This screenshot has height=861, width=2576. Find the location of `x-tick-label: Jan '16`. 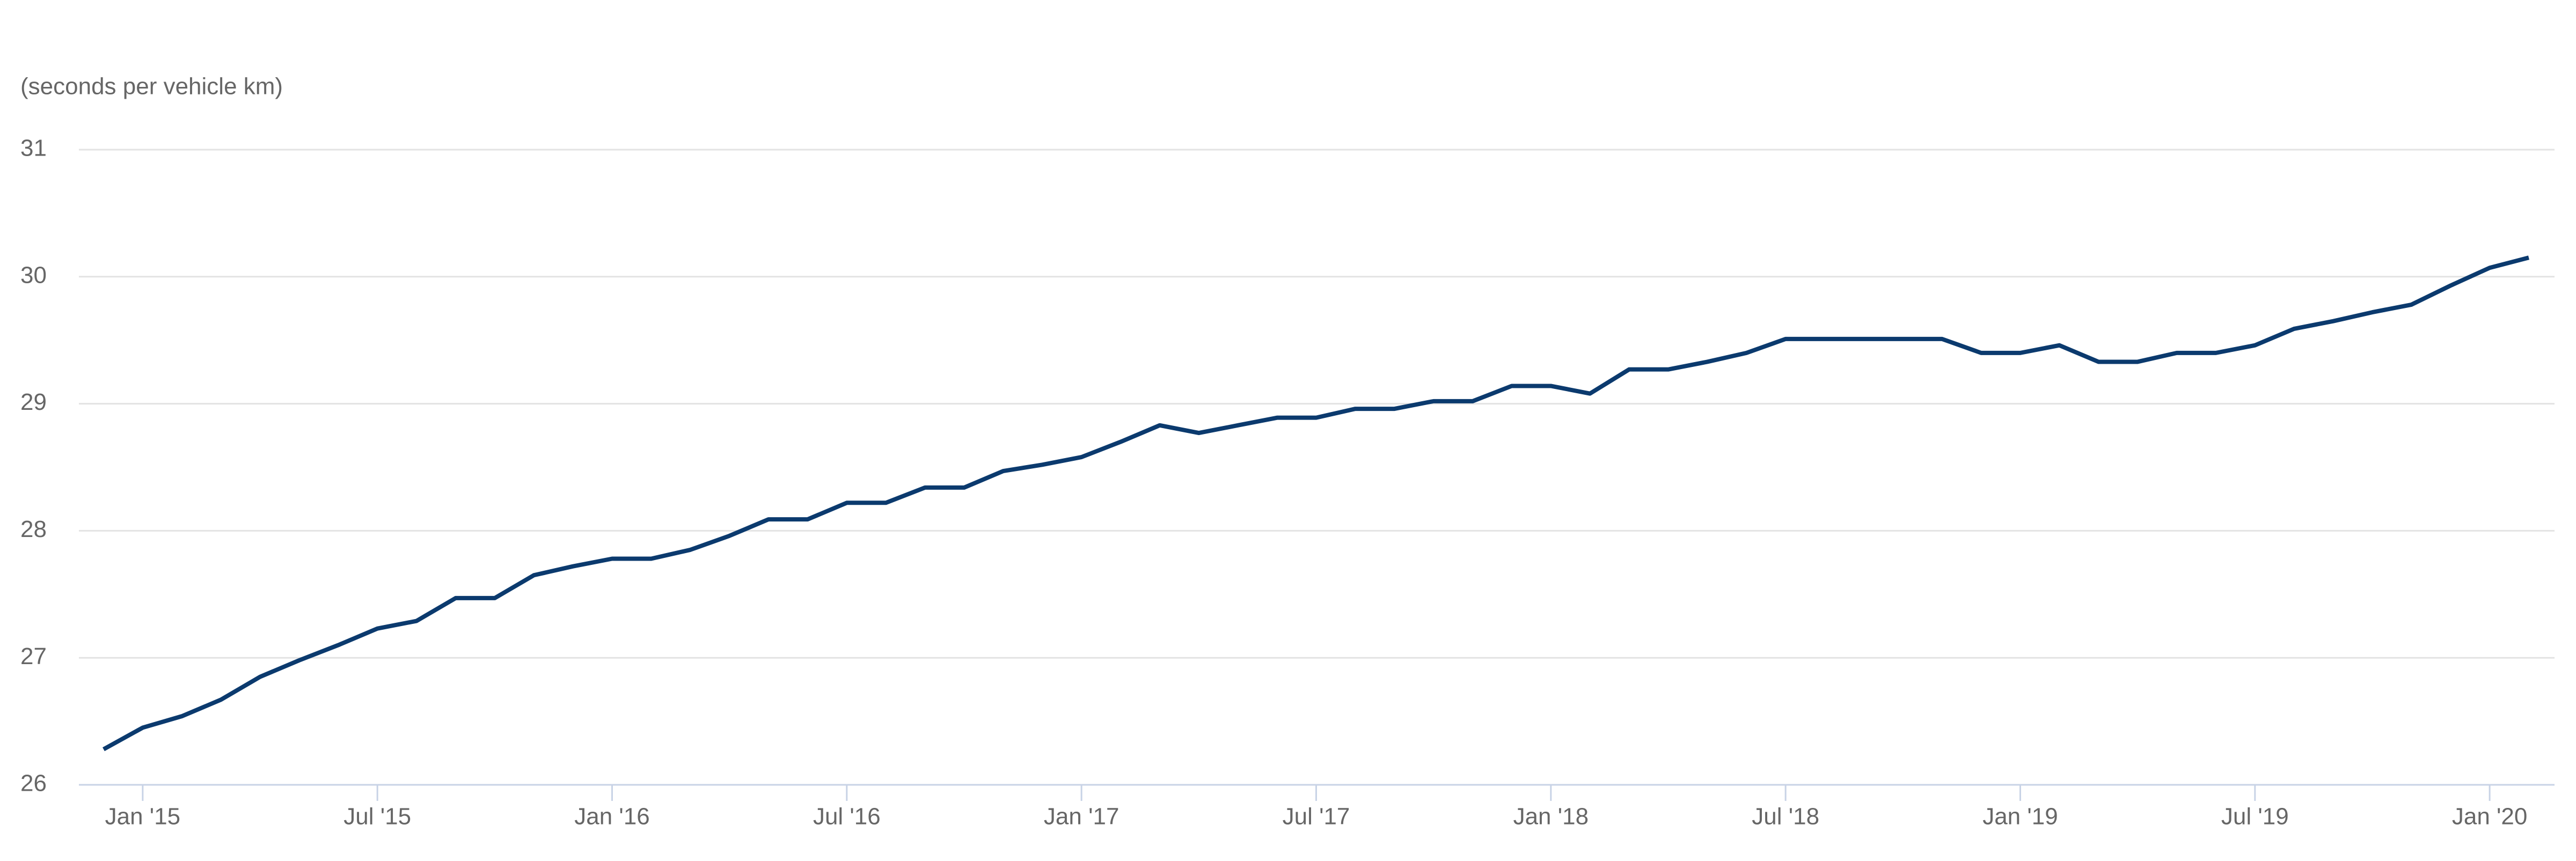

x-tick-label: Jan '16 is located at coordinates (612, 817).